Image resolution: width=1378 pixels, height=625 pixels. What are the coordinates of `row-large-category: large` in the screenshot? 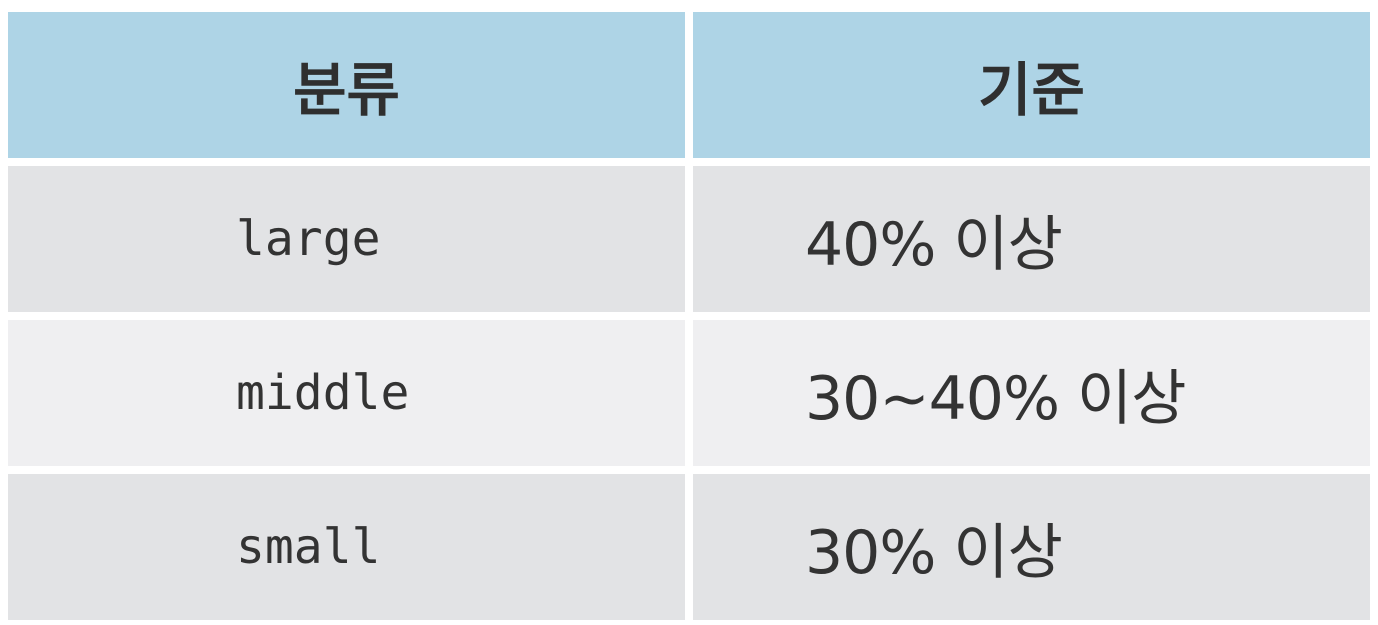 It's located at (346, 239).